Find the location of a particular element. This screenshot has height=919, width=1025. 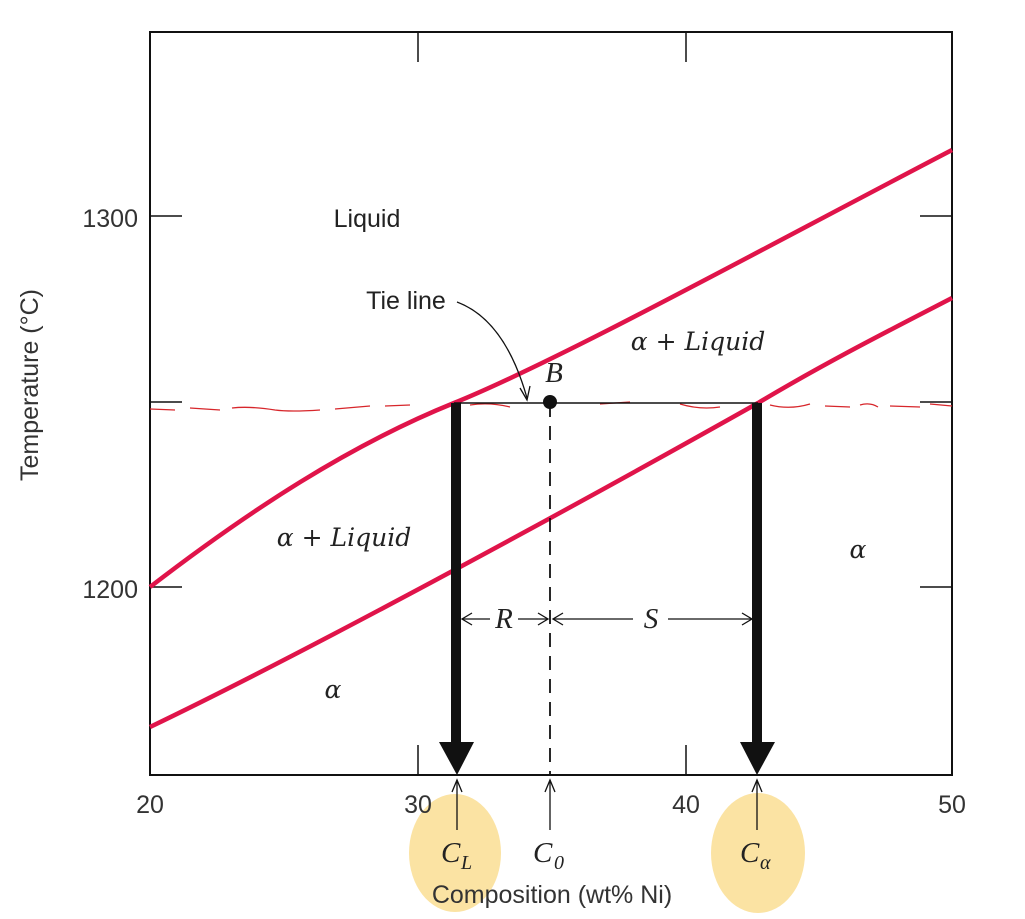

x-tick-20: 20 is located at coordinates (150, 805).